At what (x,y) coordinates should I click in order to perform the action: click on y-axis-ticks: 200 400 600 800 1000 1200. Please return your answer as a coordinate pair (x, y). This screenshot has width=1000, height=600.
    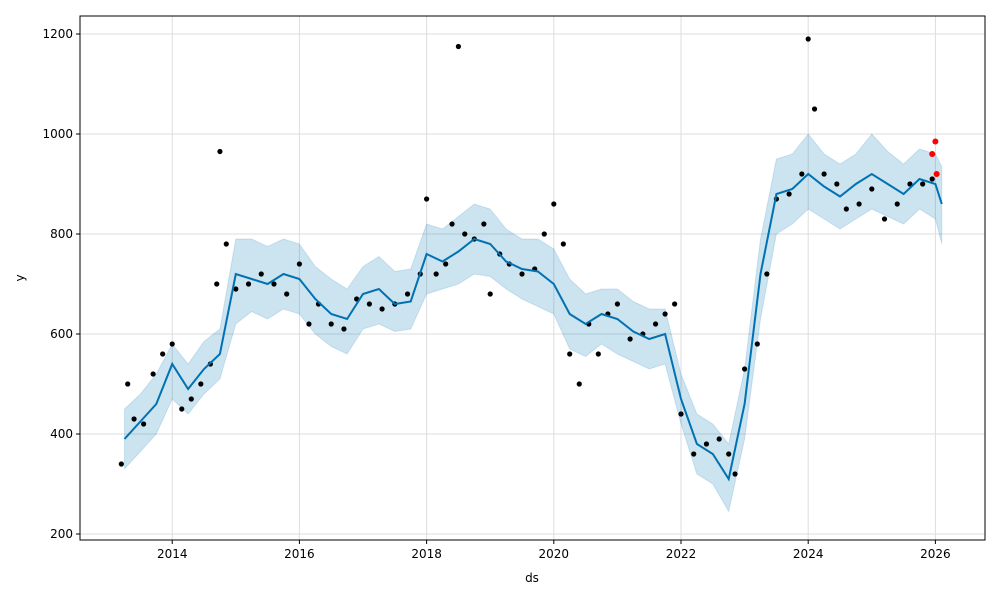
    Looking at the image, I should click on (61, 284).